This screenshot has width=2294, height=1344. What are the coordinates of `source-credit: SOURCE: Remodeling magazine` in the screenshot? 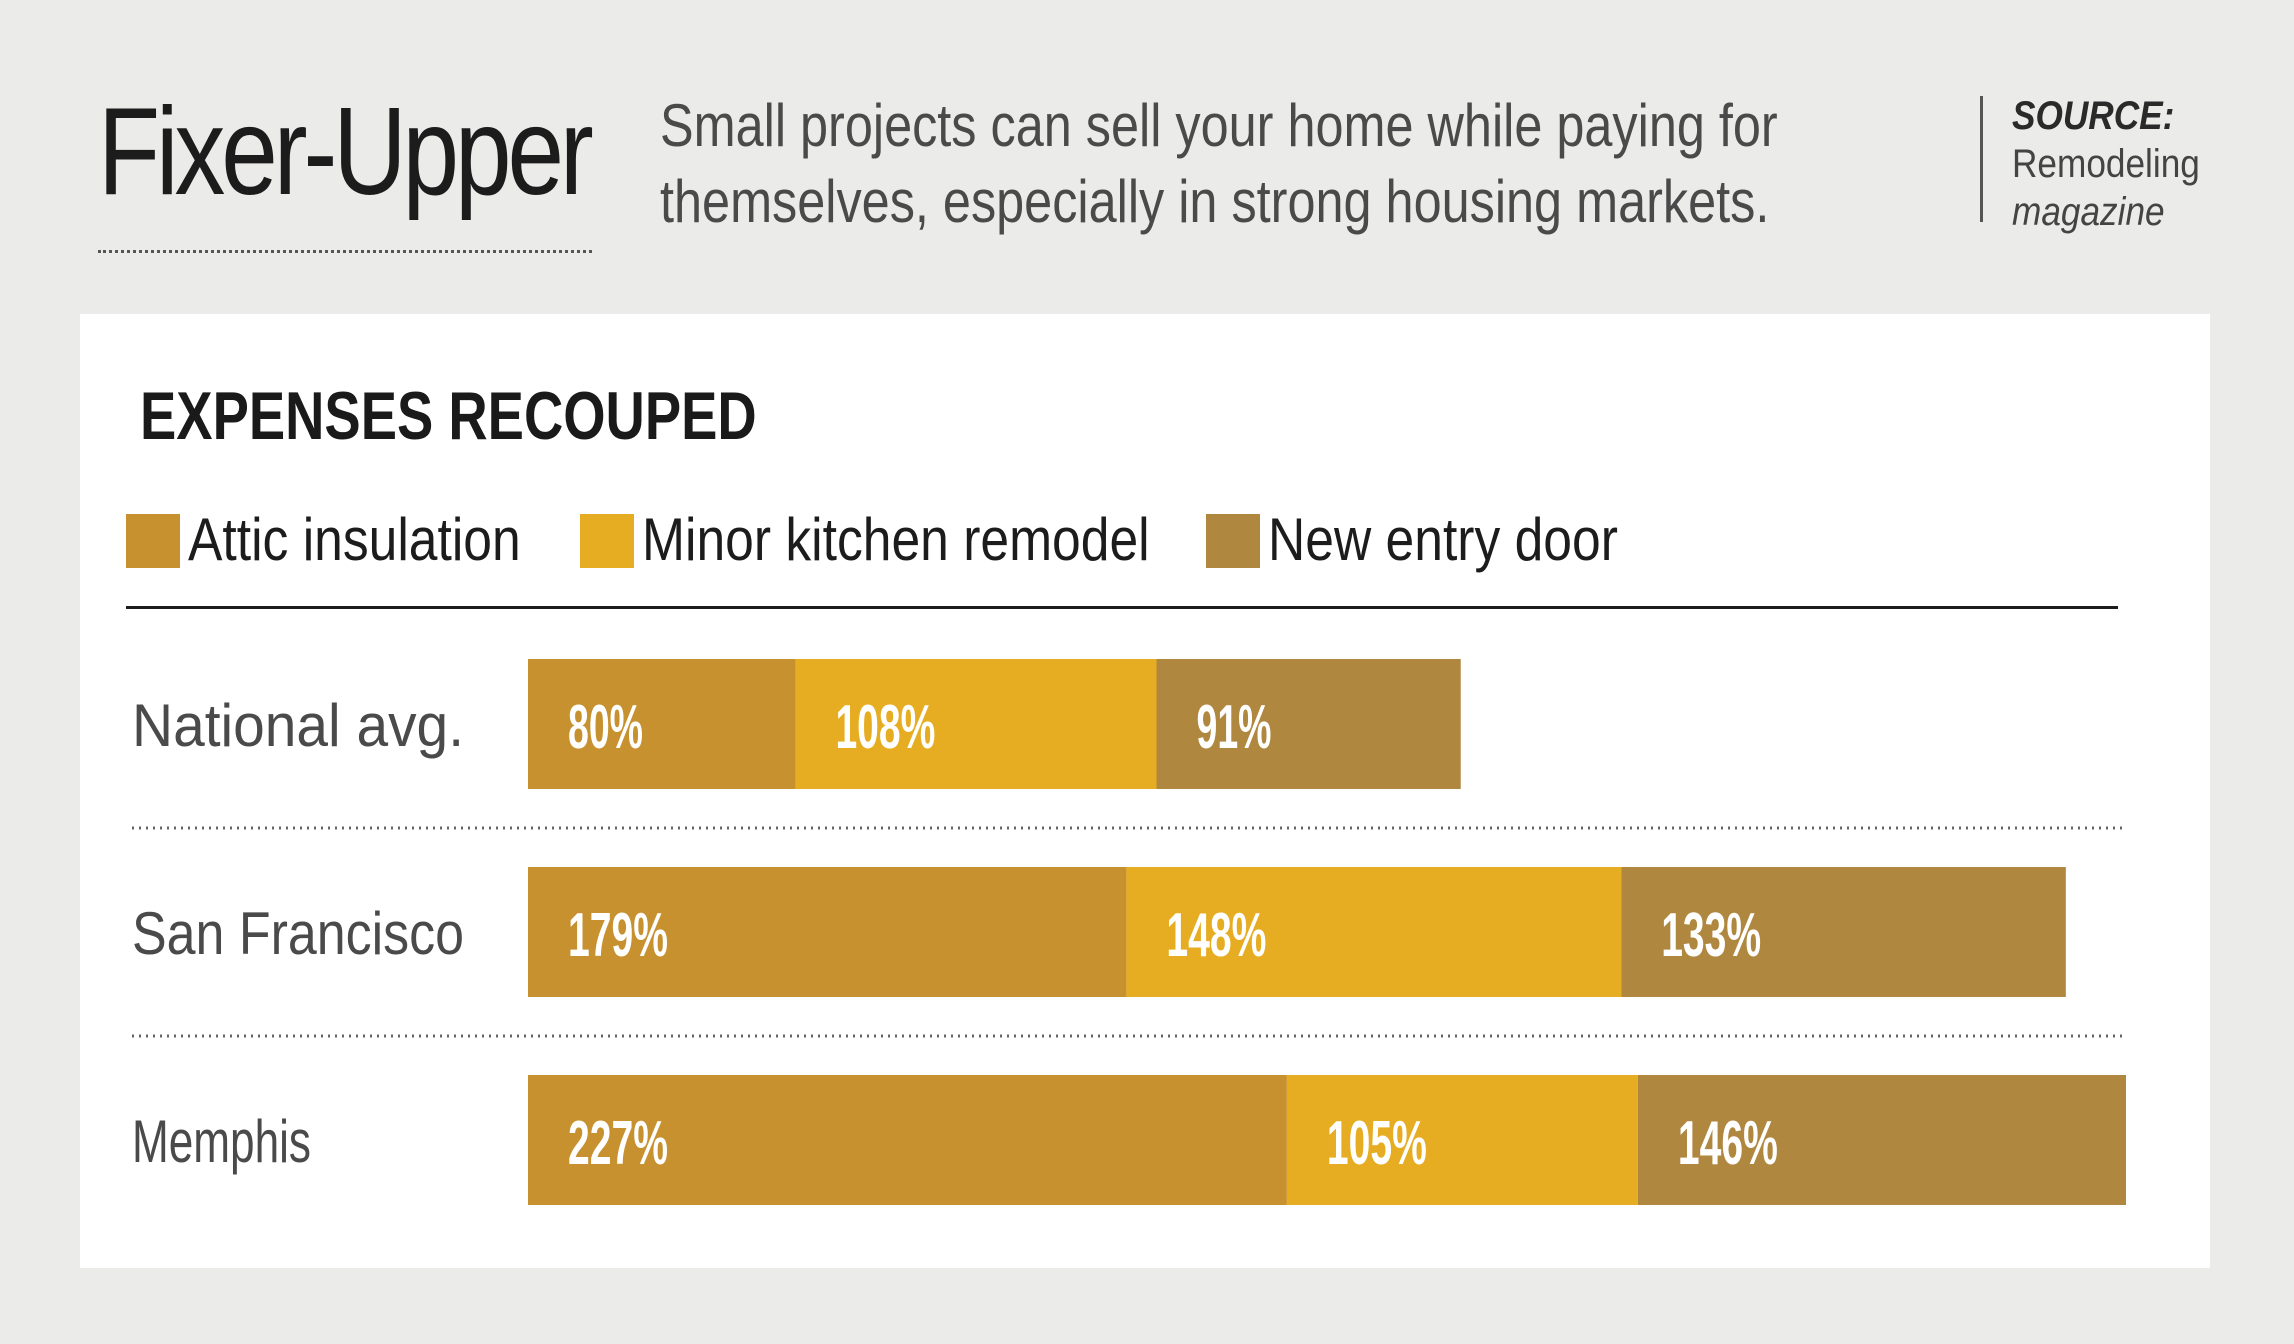 It's located at (2106, 164).